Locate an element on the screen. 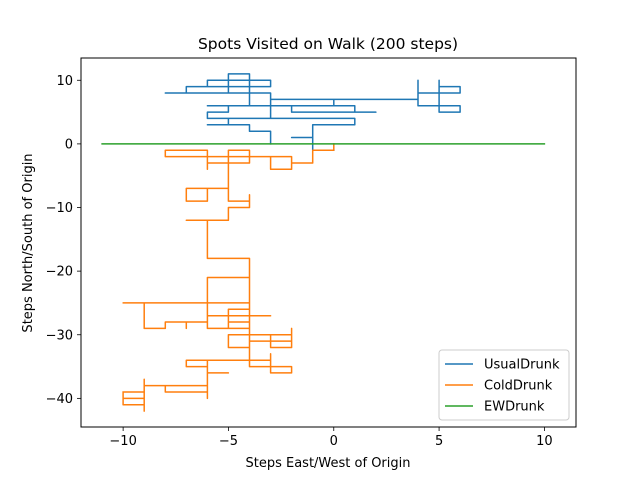  legend-label: EWDrunk is located at coordinates (514, 407).